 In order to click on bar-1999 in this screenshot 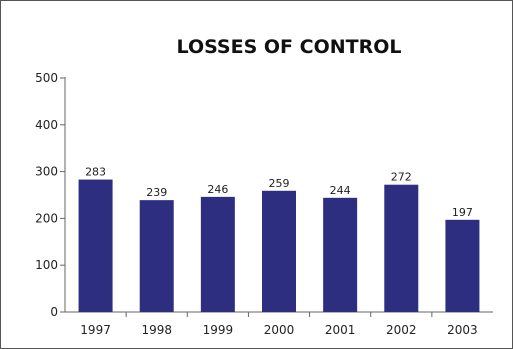, I will do `click(217, 254)`.